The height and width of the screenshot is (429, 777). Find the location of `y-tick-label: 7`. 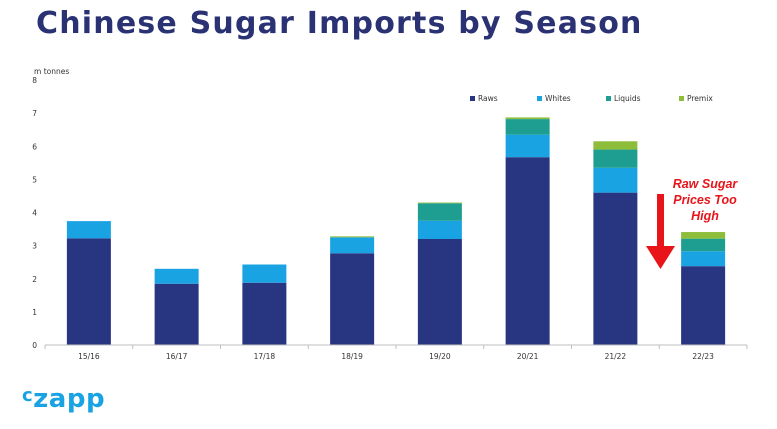

y-tick-label: 7 is located at coordinates (34, 113).